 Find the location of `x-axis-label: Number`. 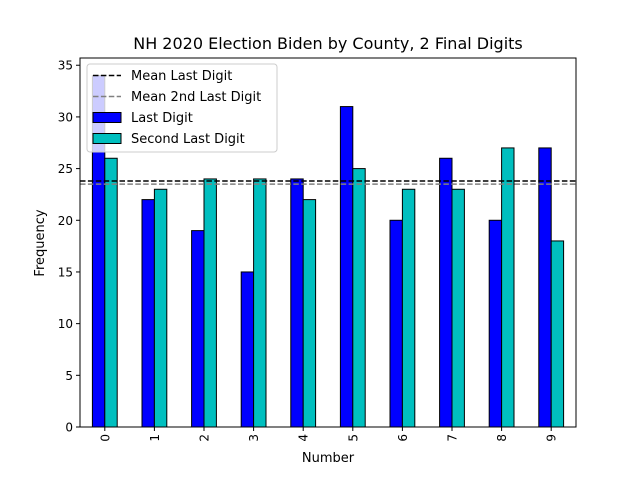

x-axis-label: Number is located at coordinates (328, 458).